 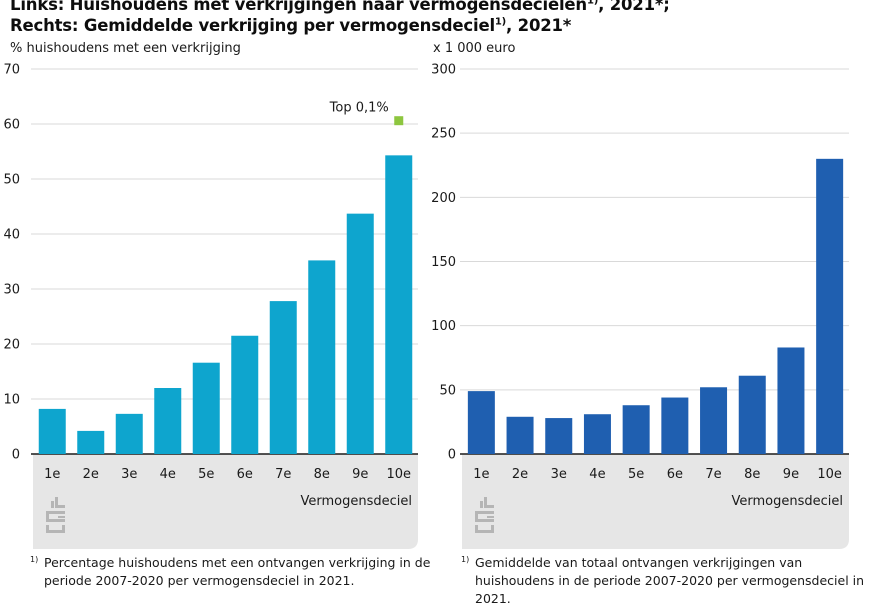 What do you see at coordinates (359, 108) in the screenshot?
I see `left-top-marker-label: Top 0,1%` at bounding box center [359, 108].